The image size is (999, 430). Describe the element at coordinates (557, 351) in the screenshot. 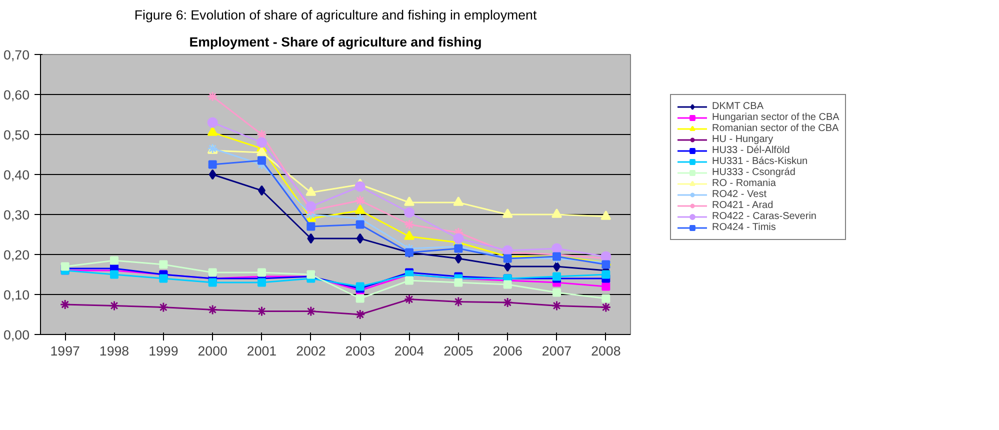

I see `x-tick-label: 2007` at that location.